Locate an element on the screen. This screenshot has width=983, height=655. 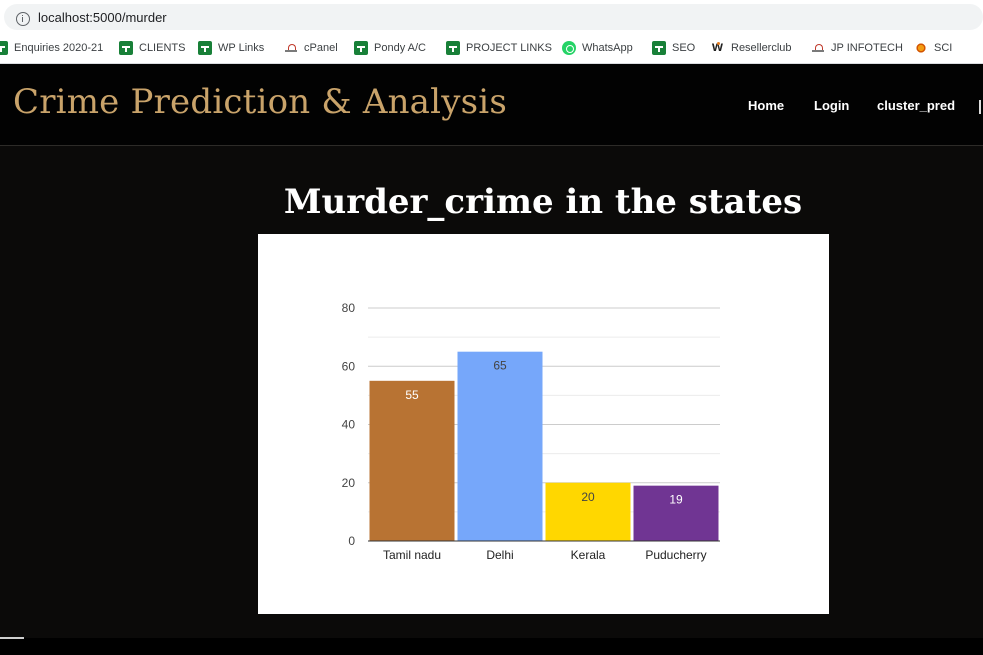
bookmark-wp-links: WP Links is located at coordinates (231, 48).